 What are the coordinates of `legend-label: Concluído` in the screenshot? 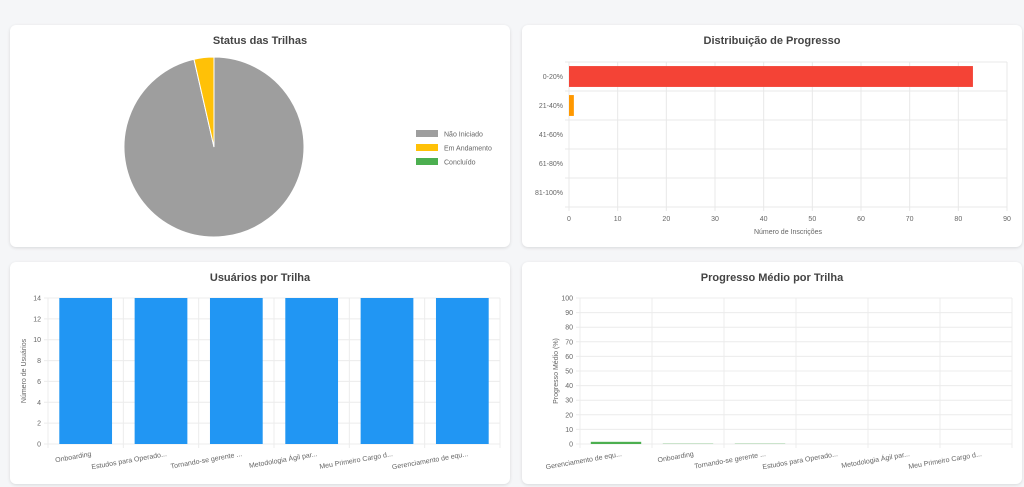 It's located at (460, 163).